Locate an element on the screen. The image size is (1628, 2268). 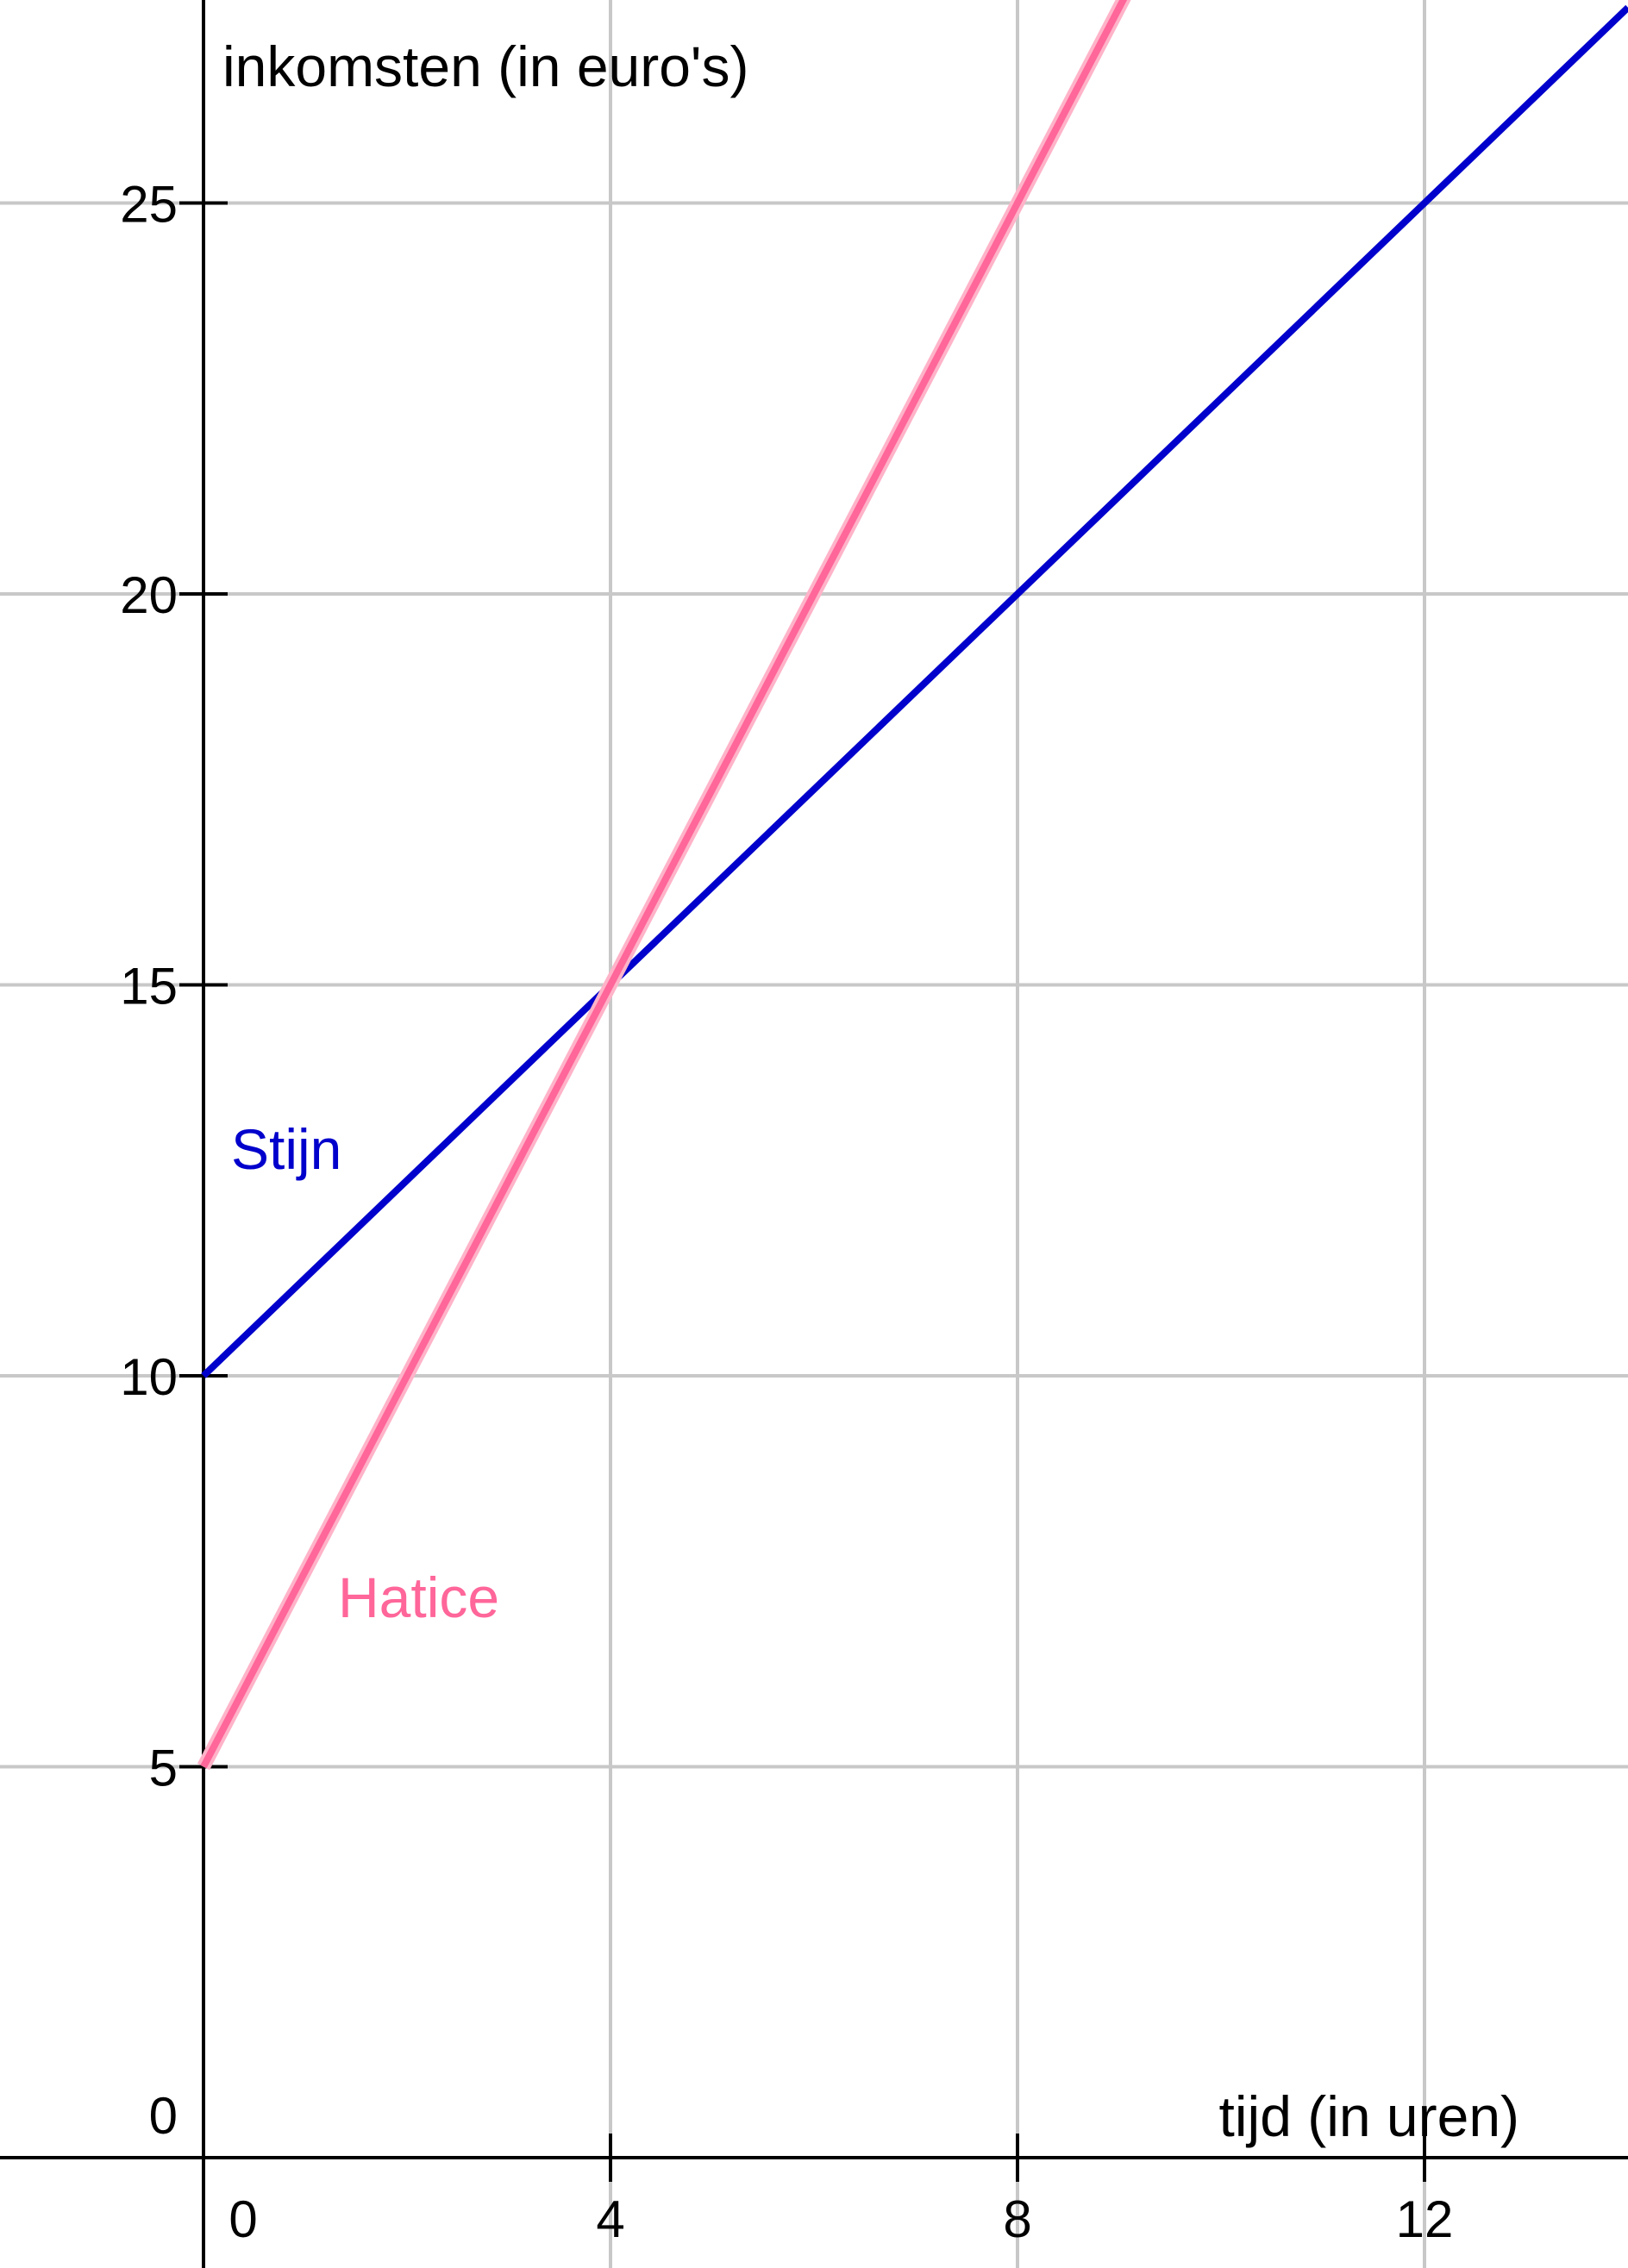
series-label-hatice: Hatice is located at coordinates (418, 1597).